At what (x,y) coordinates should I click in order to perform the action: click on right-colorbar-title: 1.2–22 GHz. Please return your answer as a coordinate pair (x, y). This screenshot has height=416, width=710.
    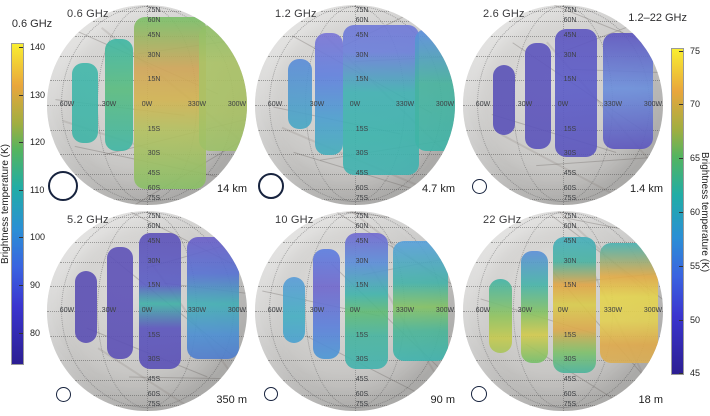
    Looking at the image, I should click on (657, 18).